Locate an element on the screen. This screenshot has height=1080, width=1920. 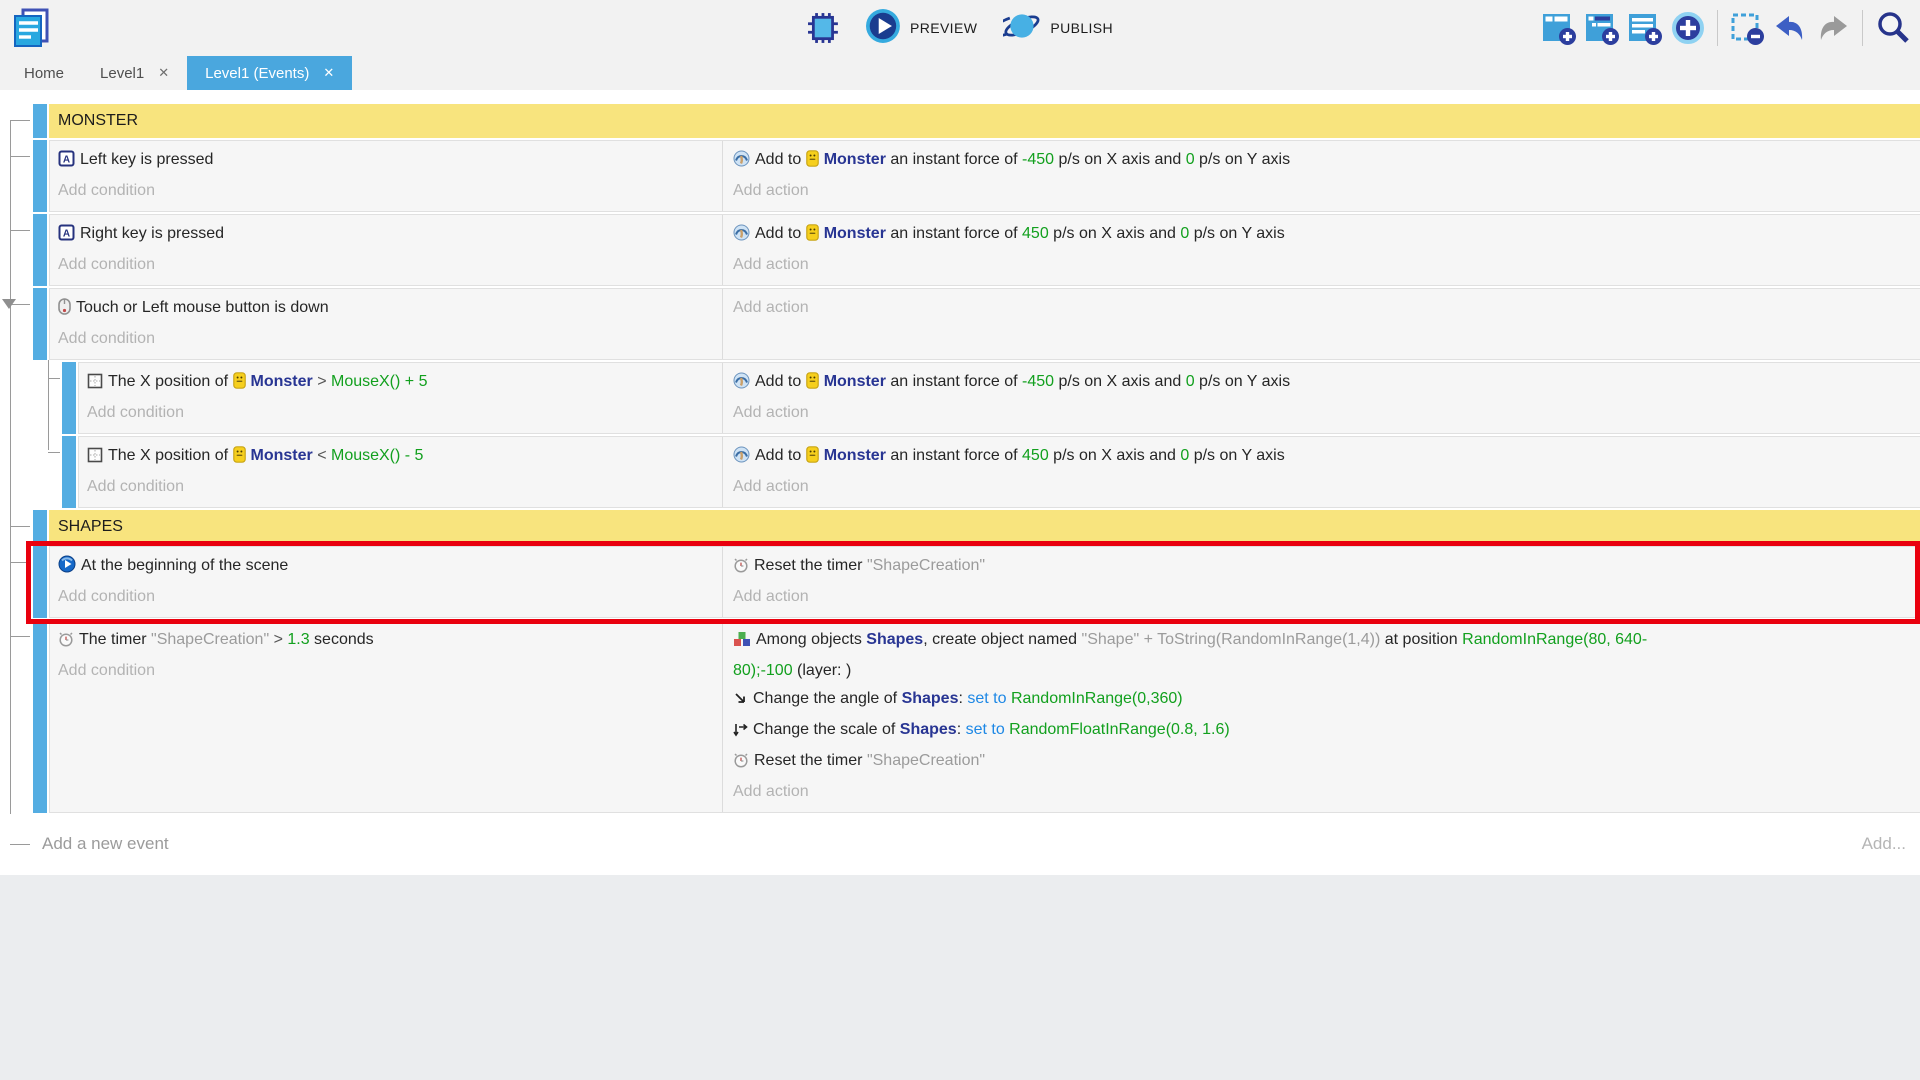
project-manager-icon is located at coordinates (32, 28).